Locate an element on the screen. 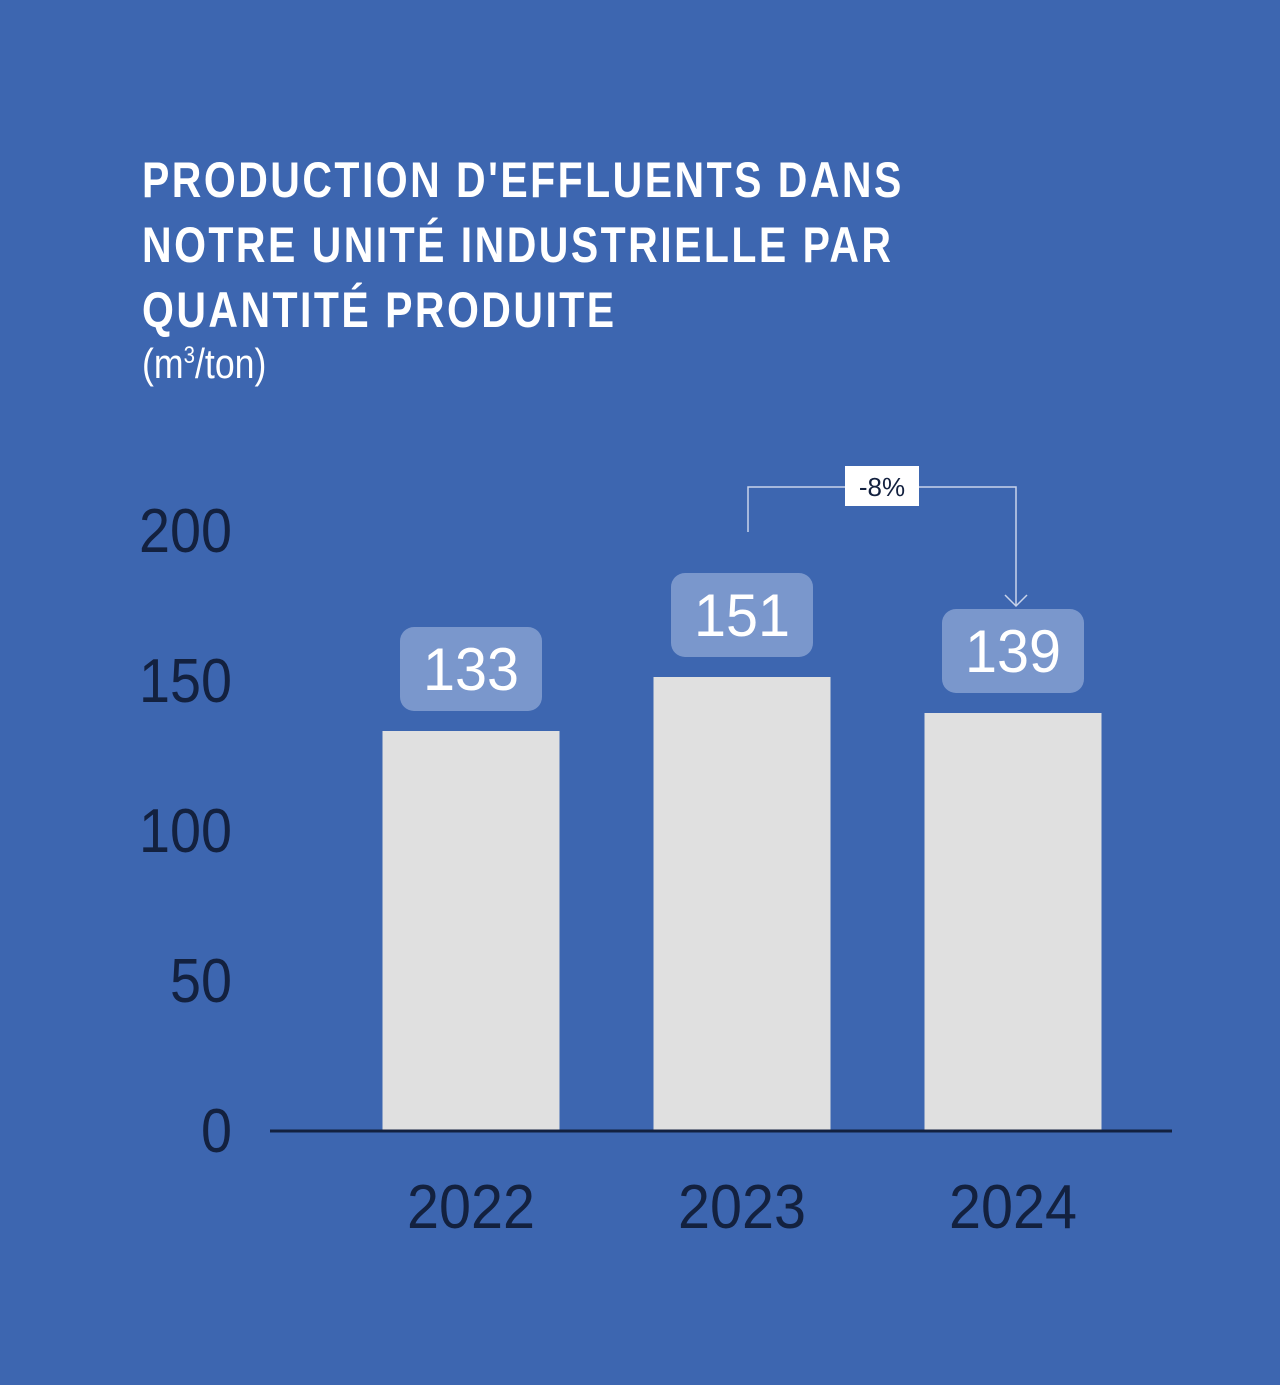  title-line: QUANTITÉ PRODUITE is located at coordinates (379, 310).